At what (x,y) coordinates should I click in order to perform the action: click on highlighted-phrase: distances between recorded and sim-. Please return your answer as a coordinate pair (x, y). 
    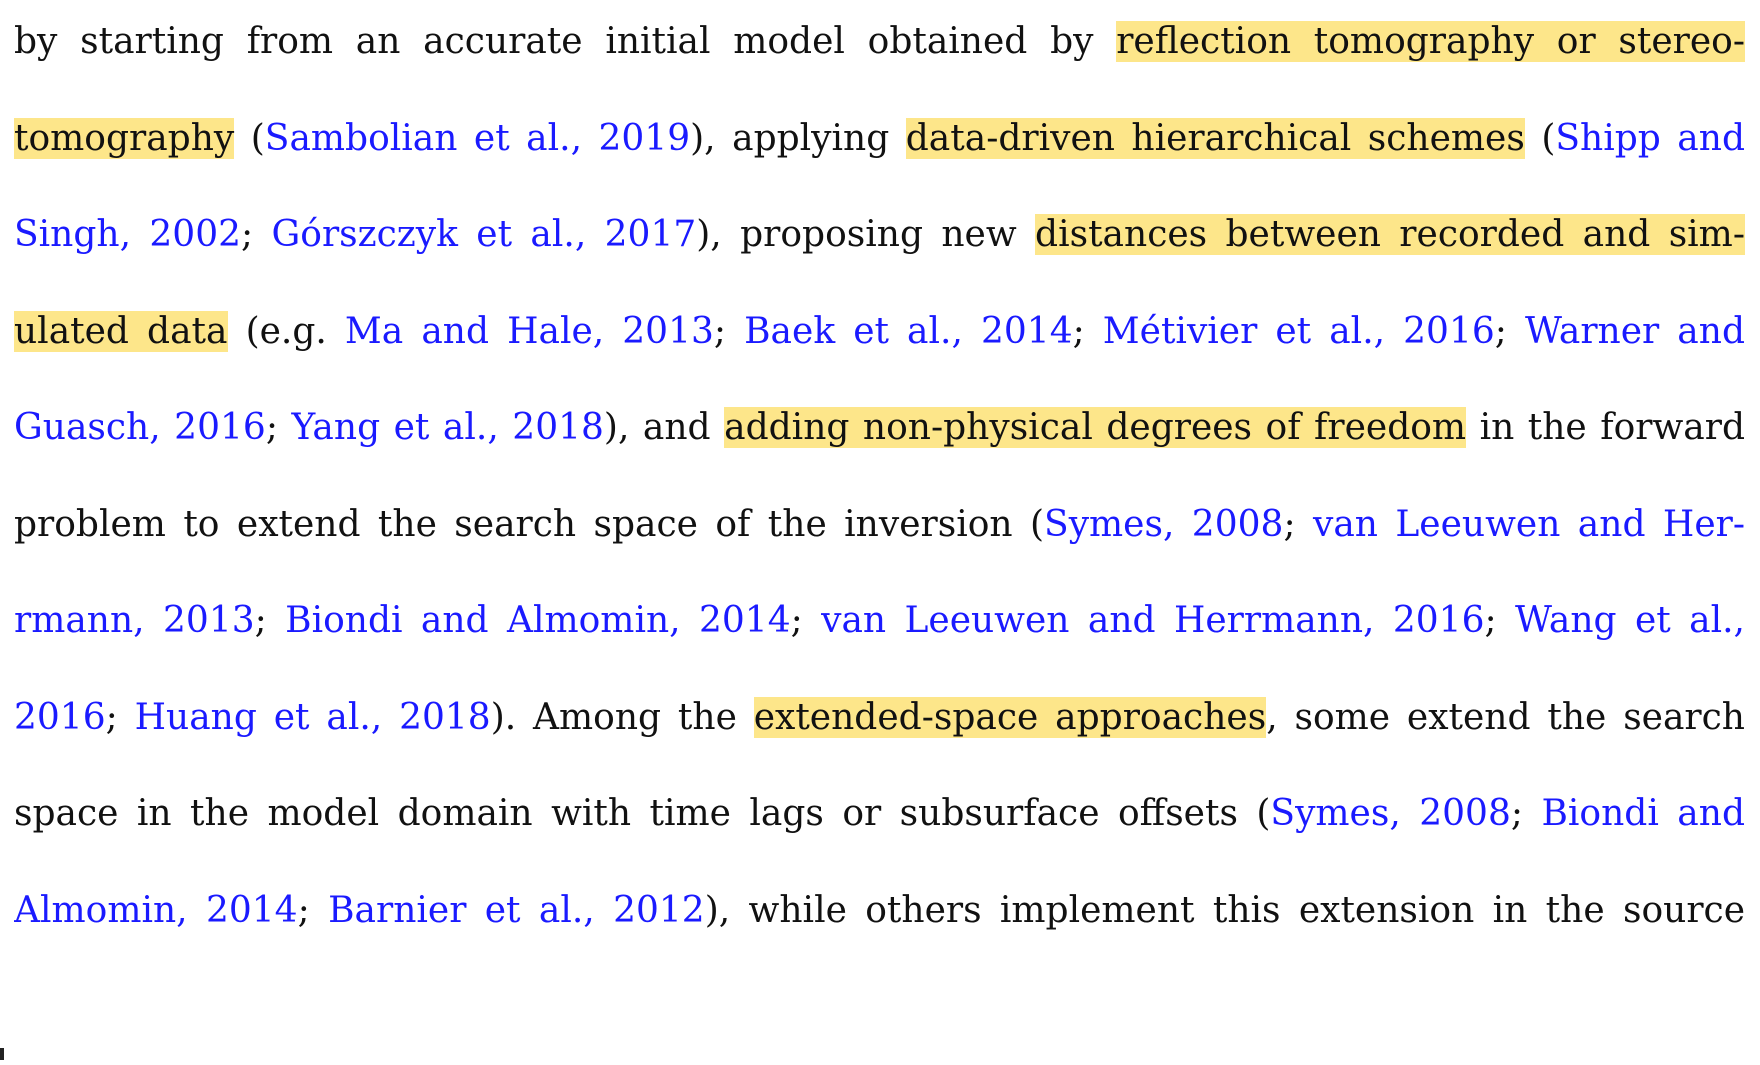
    Looking at the image, I should click on (1390, 234).